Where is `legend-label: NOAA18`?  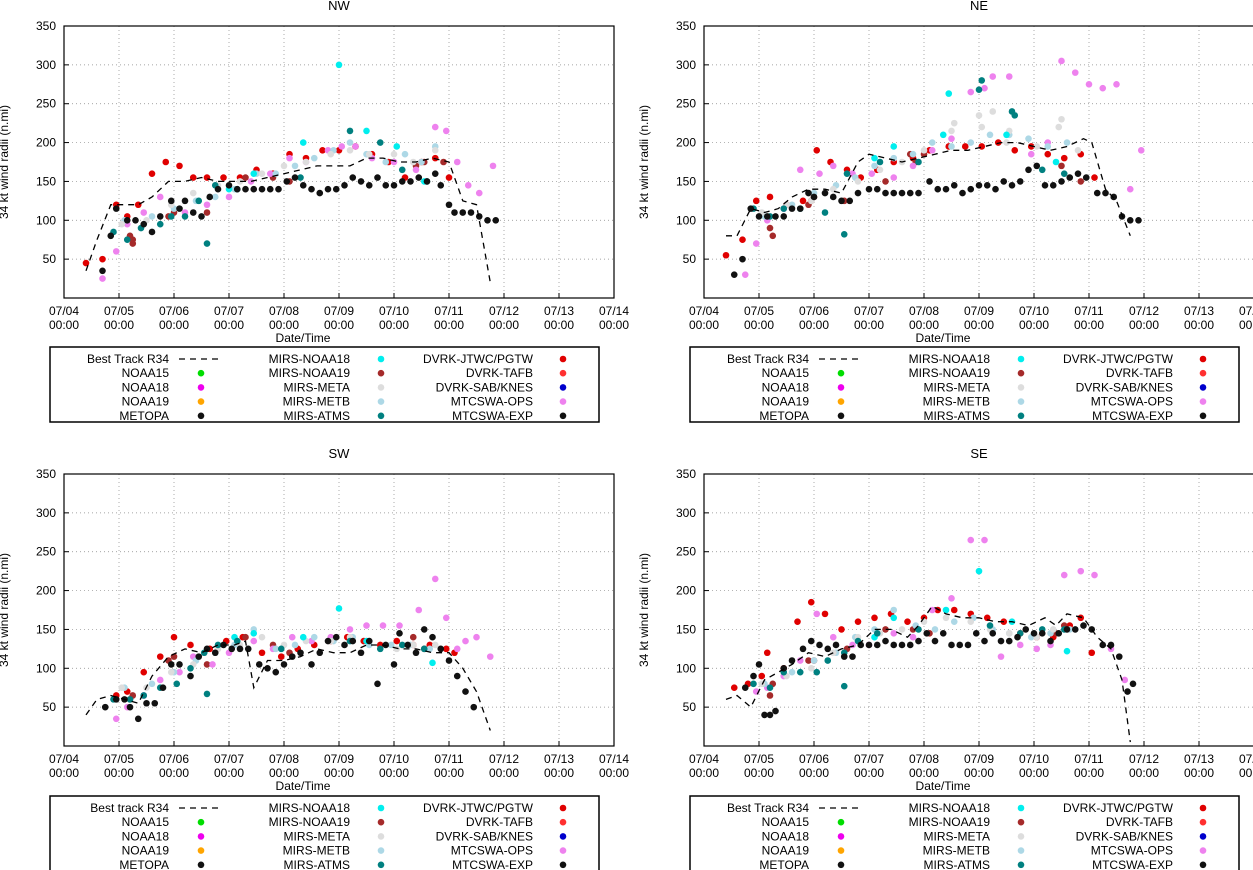
legend-label: NOAA18 is located at coordinates (146, 836).